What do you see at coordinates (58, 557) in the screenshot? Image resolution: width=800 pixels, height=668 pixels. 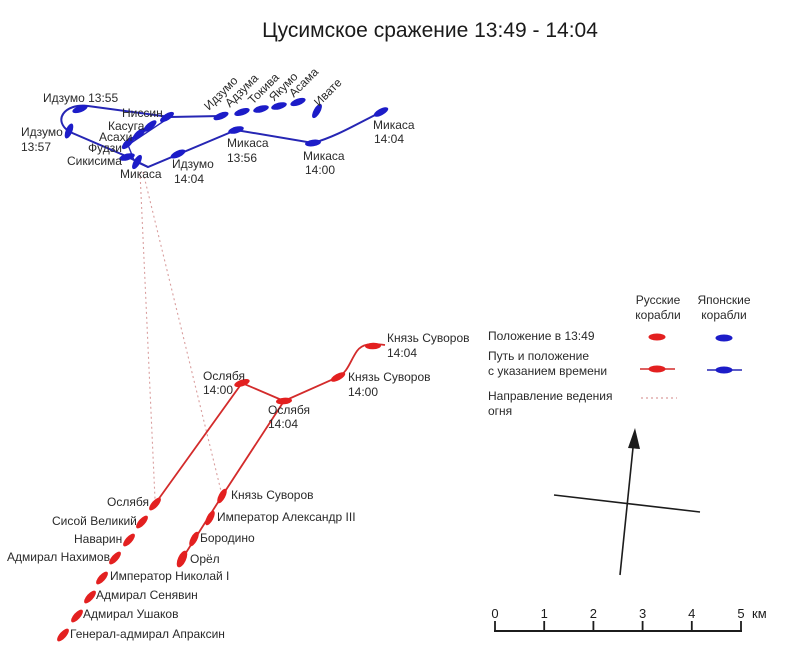 I see `russian-label-адмирал-нахимов: Адмирал Нахимов` at bounding box center [58, 557].